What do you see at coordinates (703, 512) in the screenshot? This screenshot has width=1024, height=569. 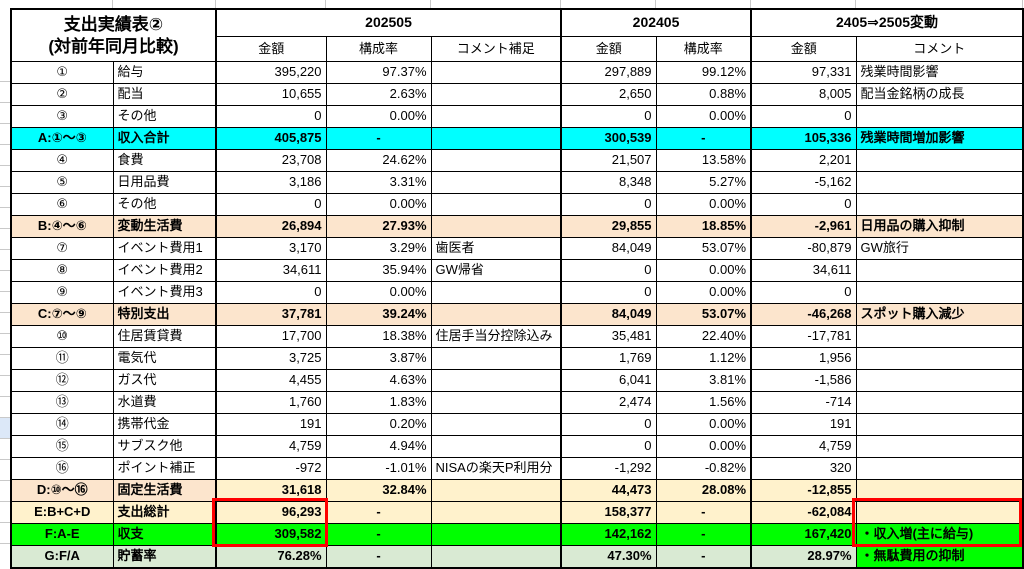 I see `ratio-202405-cell: -` at bounding box center [703, 512].